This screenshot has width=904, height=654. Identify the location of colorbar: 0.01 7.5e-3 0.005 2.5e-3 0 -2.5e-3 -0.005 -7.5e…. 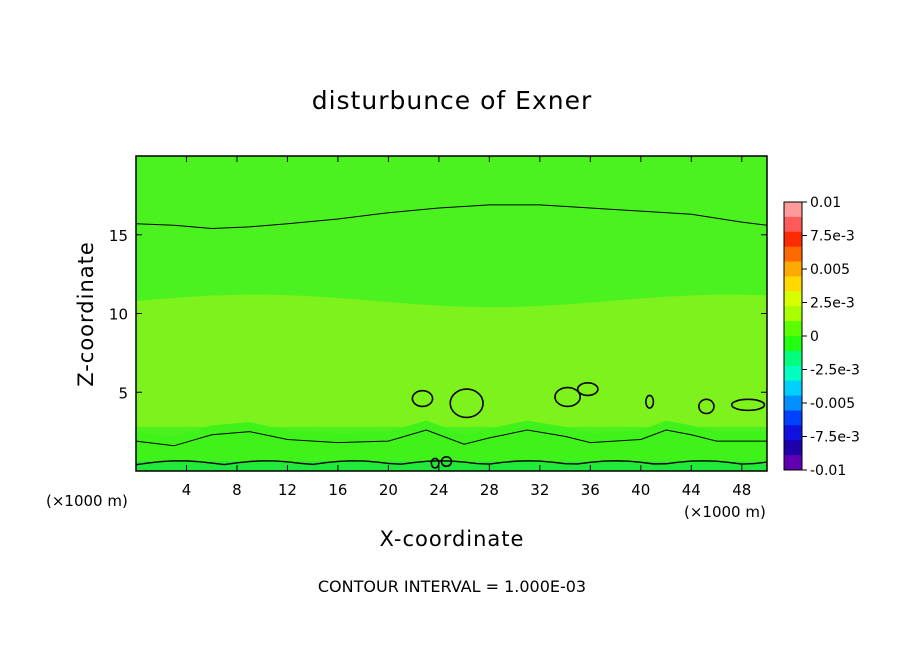
(821, 337).